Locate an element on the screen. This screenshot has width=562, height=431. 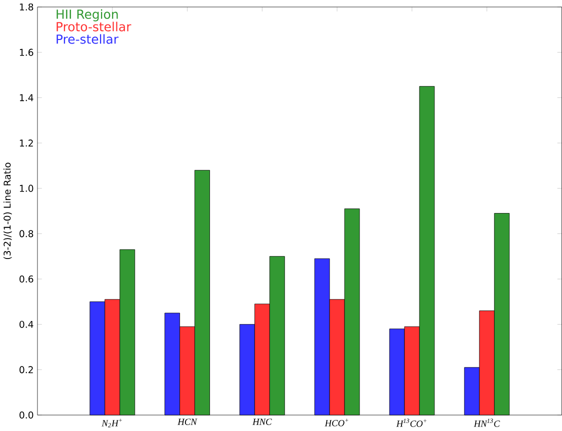
y-tick-label: 1.8 is located at coordinates (27, 7).